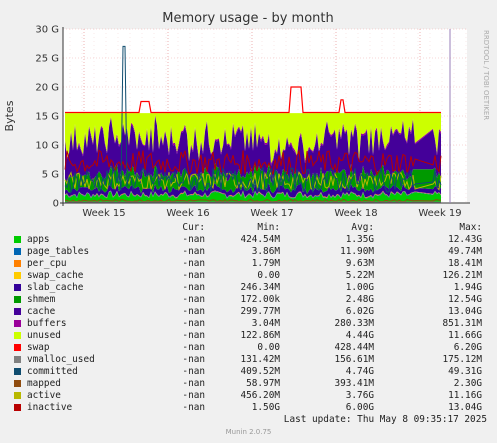  Describe the element at coordinates (50, 175) in the screenshot. I see `y-tick-label: 5 G` at that location.